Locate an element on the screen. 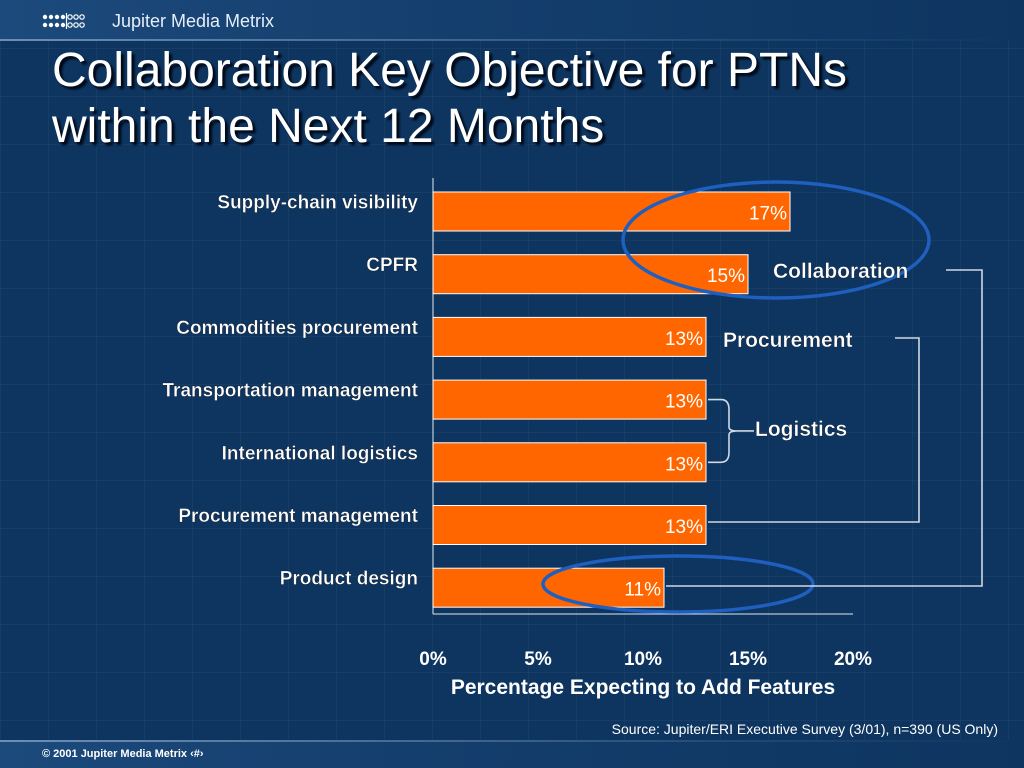 Image resolution: width=1024 pixels, height=768 pixels. x-tick-label-3: 10% is located at coordinates (643, 659).